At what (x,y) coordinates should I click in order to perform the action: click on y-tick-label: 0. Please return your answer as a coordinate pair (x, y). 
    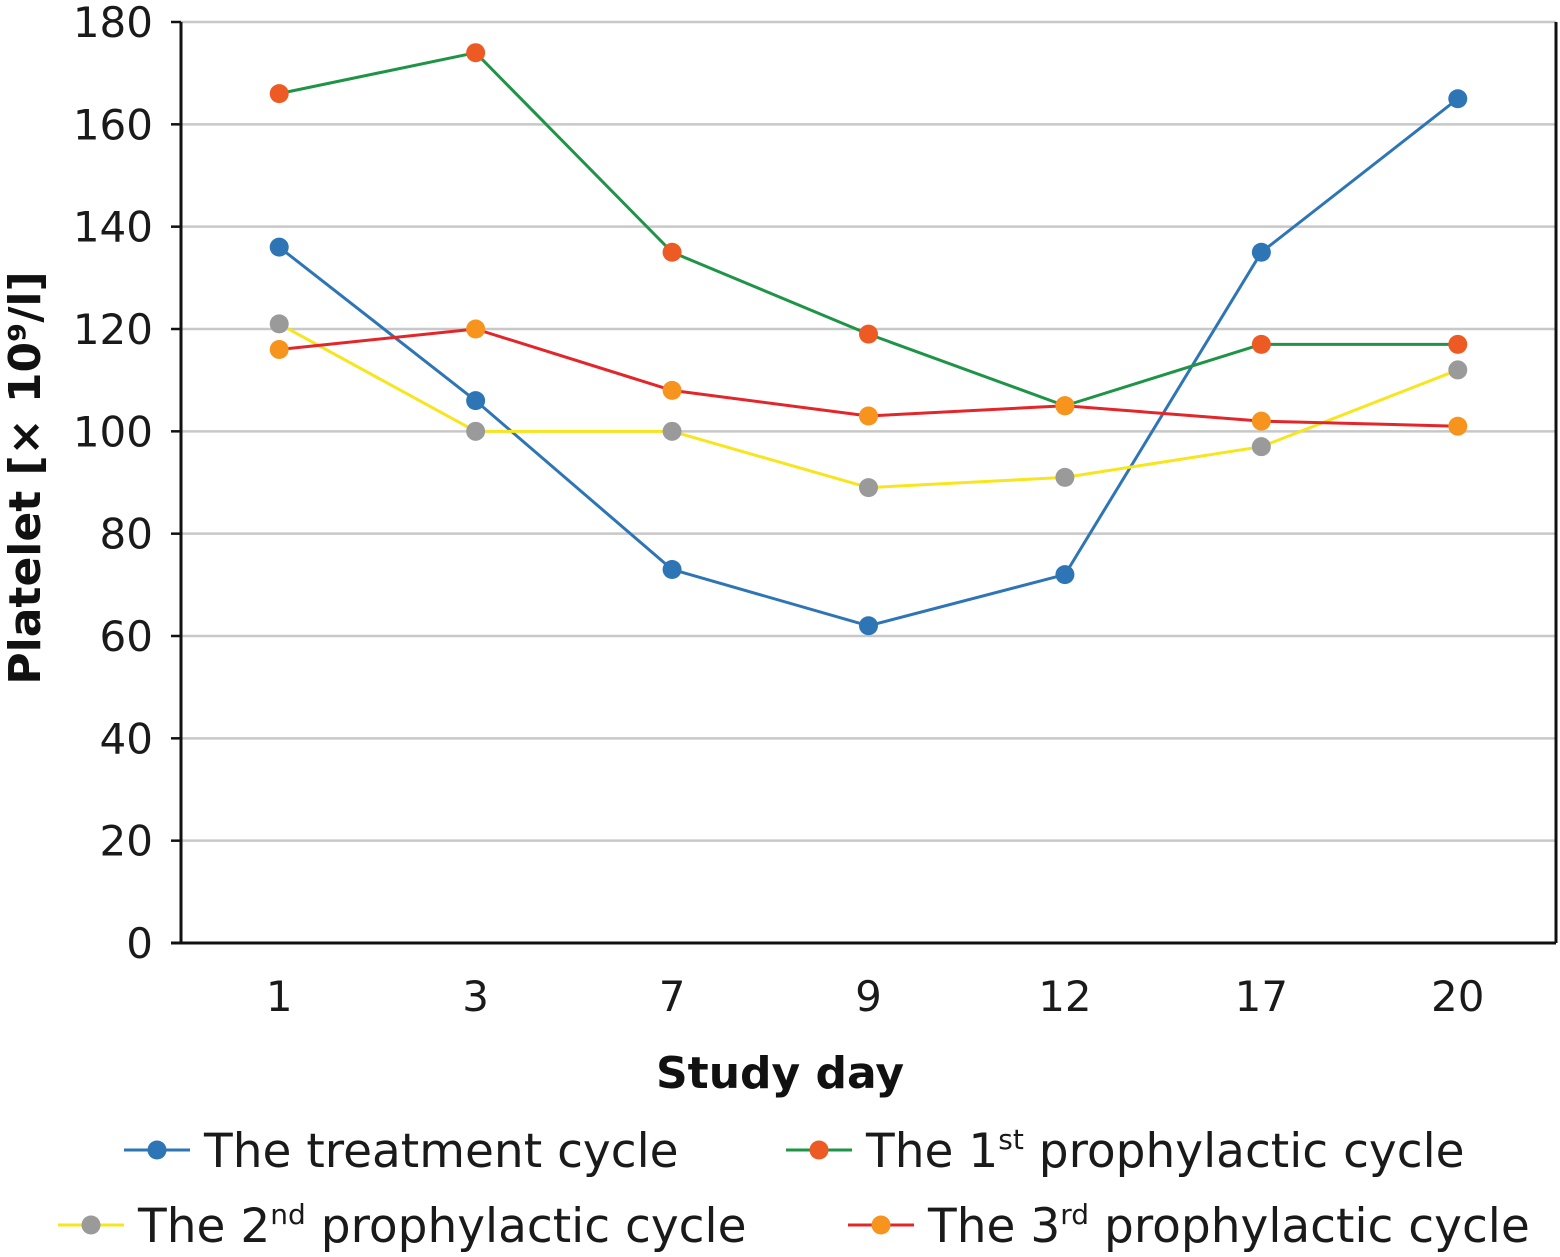
    Looking at the image, I should click on (139, 943).